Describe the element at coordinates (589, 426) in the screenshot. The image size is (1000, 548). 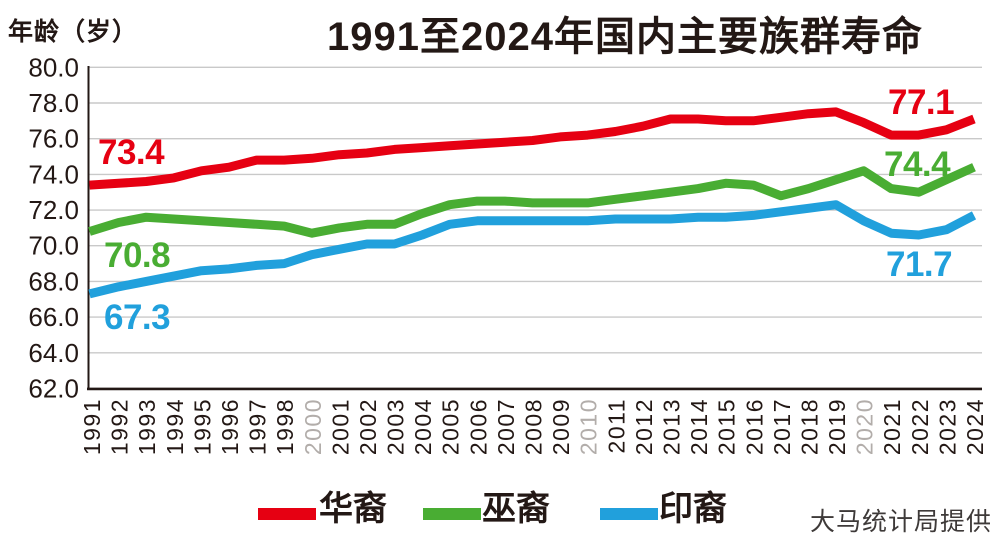
I see `x-tick-label: 2010` at that location.